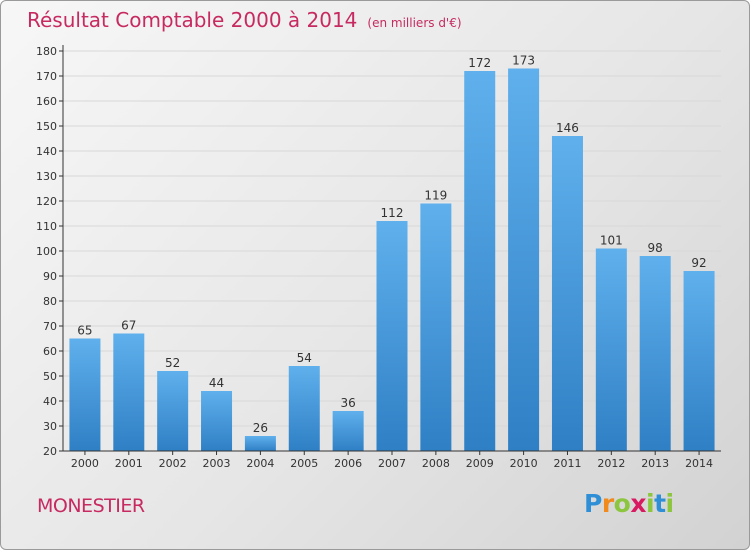 The width and height of the screenshot is (750, 550). Describe the element at coordinates (524, 259) in the screenshot. I see `bar-2010` at that location.